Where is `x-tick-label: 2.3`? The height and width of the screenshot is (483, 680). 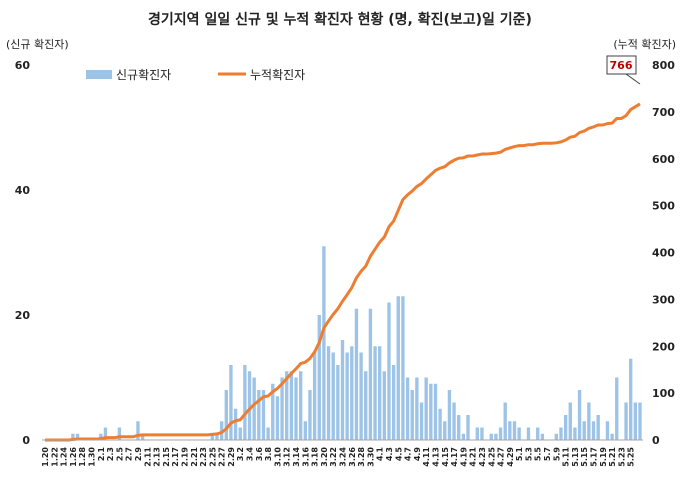
x-tick-label: 2.3 is located at coordinates (110, 454).